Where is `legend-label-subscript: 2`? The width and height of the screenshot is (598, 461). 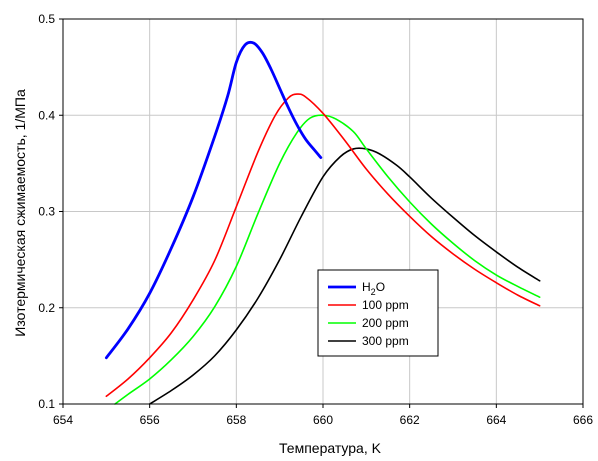
legend-label-subscript: 2 is located at coordinates (373, 292).